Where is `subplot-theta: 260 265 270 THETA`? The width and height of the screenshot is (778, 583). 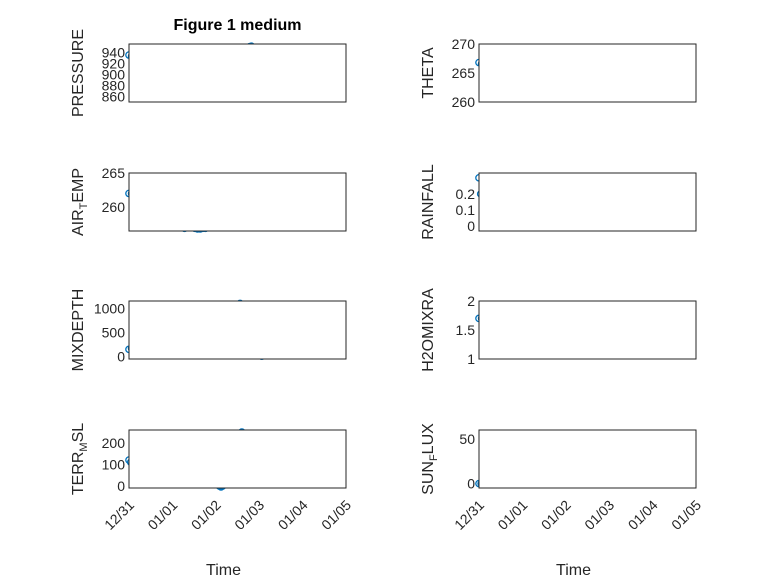
subplot-theta: 260 265 270 THETA is located at coordinates (558, 73).